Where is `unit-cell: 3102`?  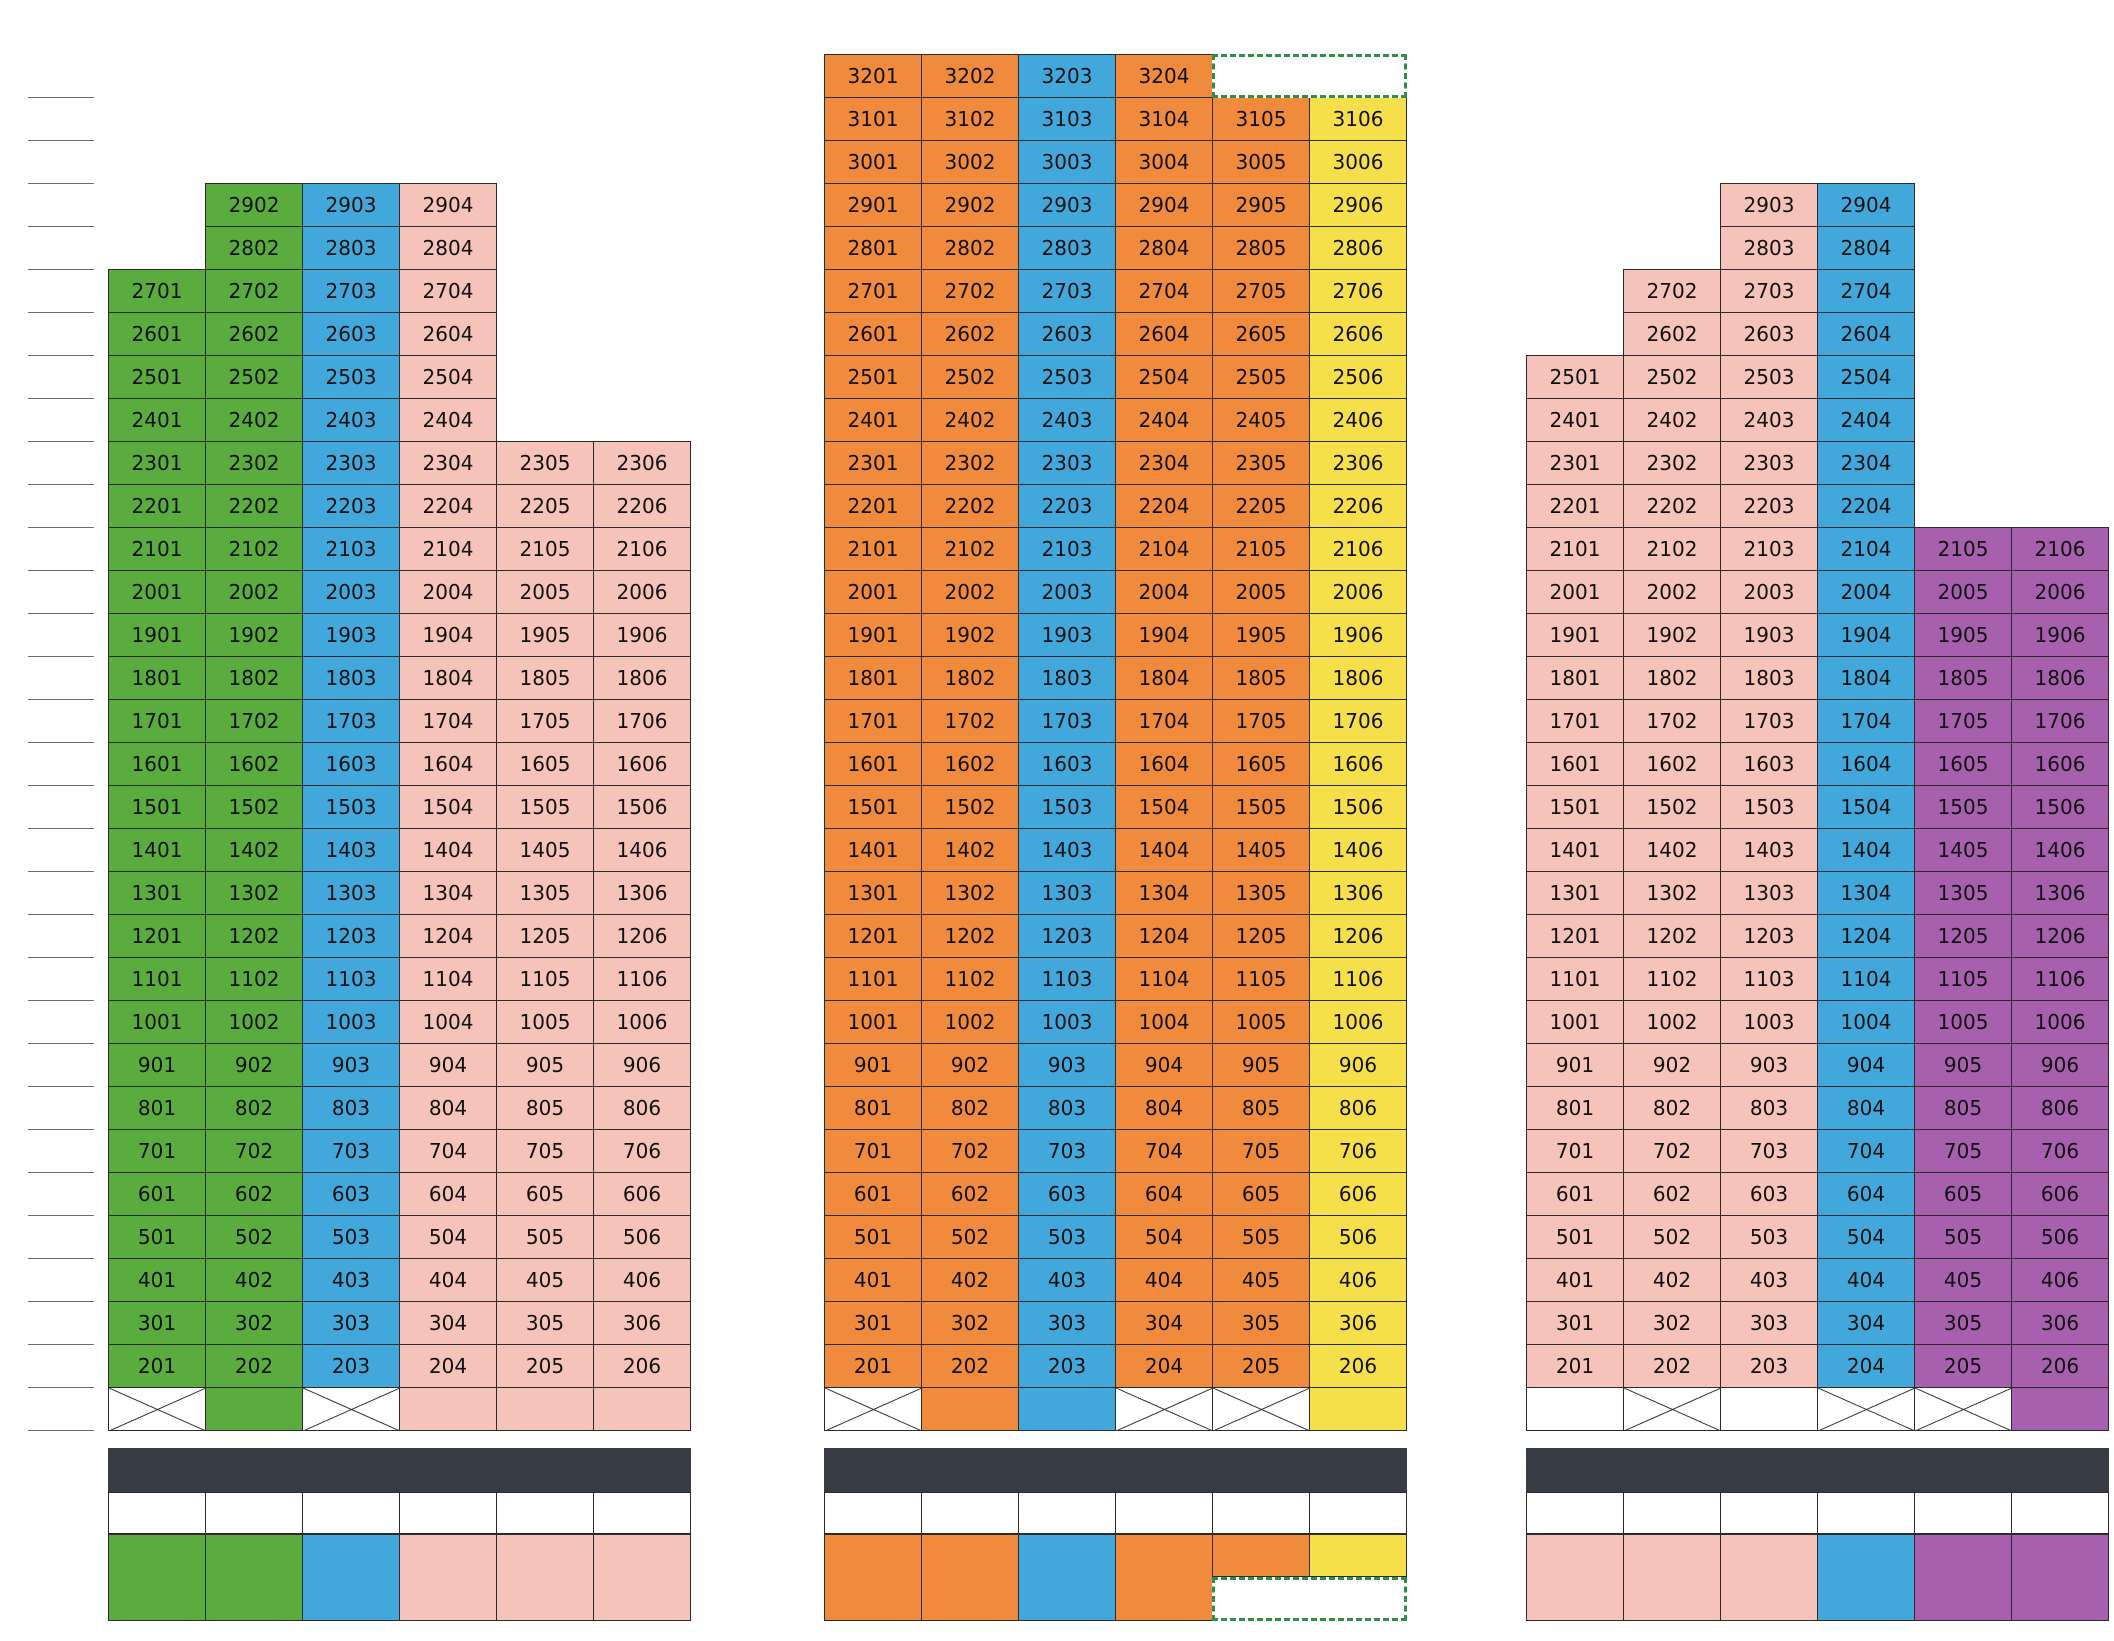
unit-cell: 3102 is located at coordinates (970, 119).